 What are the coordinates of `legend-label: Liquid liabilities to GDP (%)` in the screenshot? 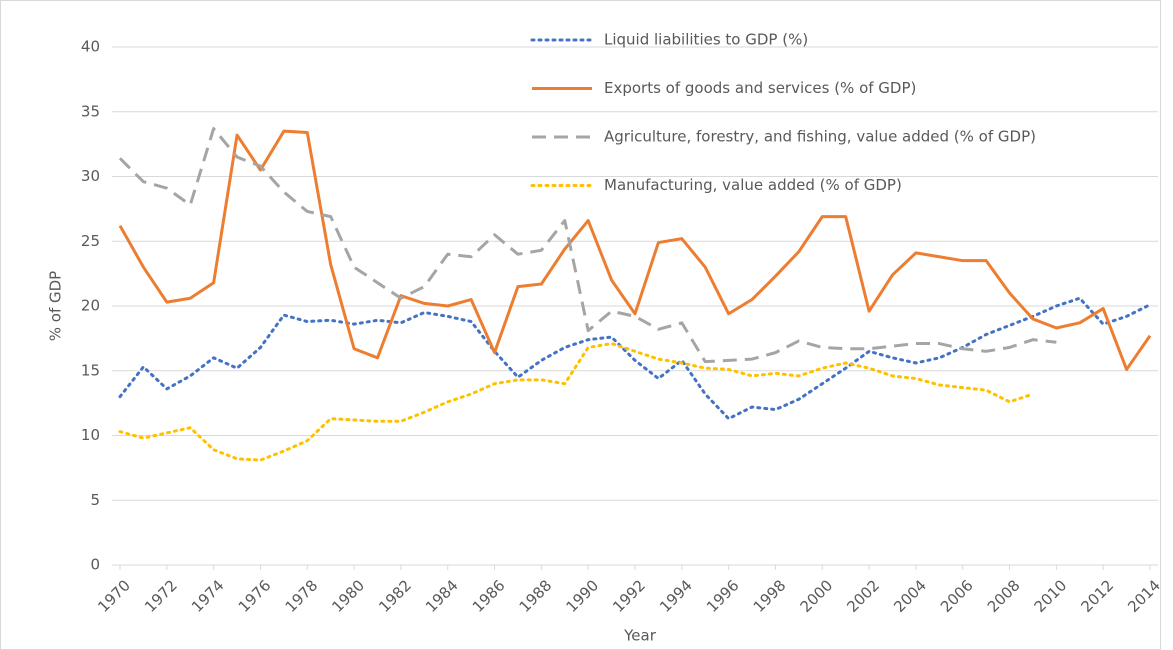 It's located at (706, 40).